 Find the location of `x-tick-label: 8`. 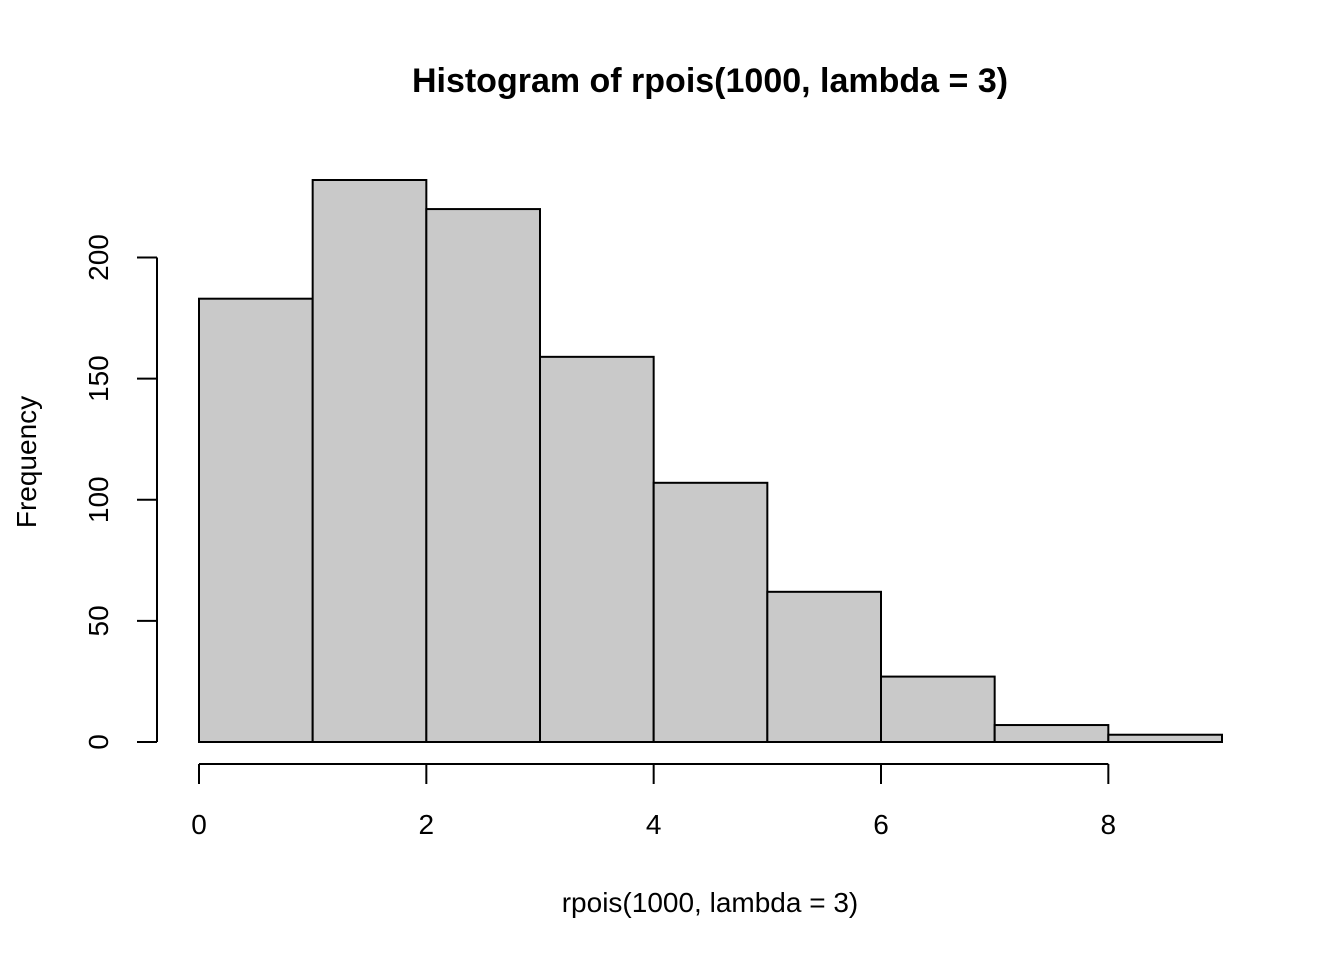

x-tick-label: 8 is located at coordinates (1109, 824).